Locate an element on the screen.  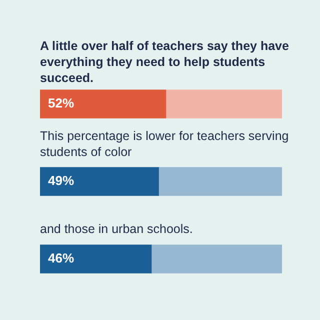
data-label: 46% is located at coordinates (61, 258).